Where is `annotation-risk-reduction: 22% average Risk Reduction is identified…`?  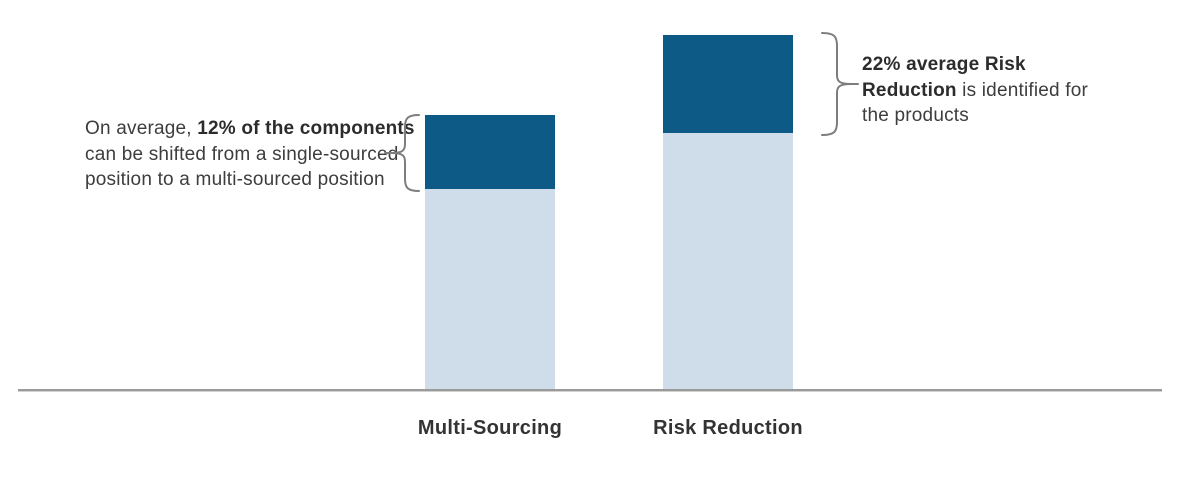
annotation-risk-reduction: 22% average Risk Reduction is identified… is located at coordinates (975, 90).